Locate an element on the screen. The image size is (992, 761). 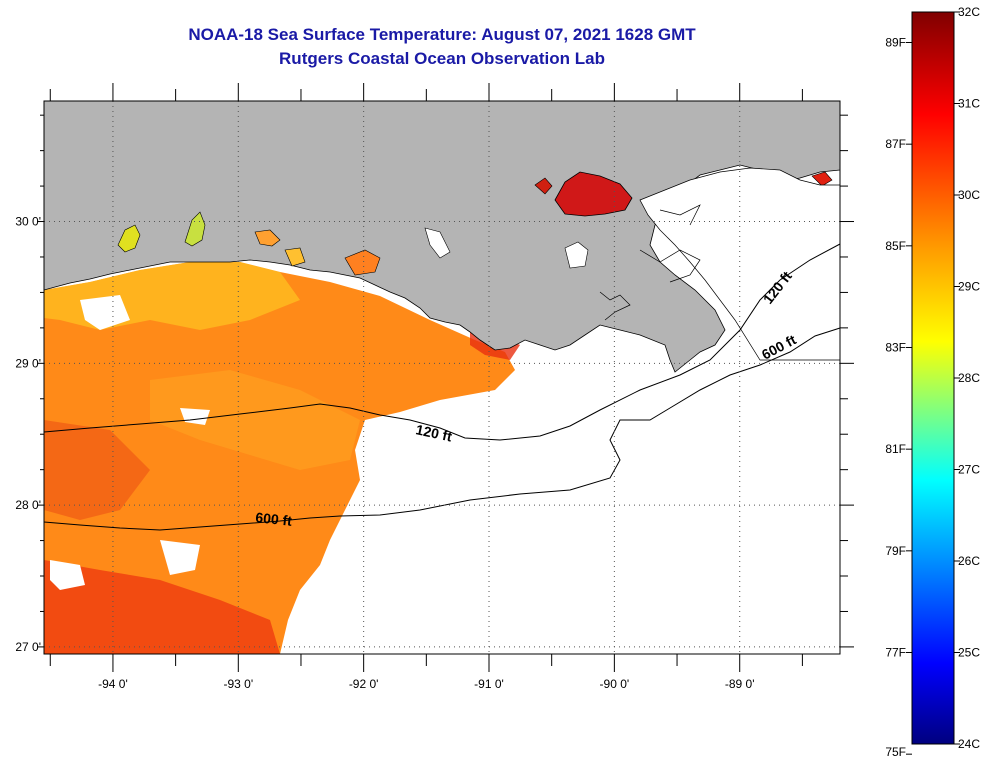
sst-field-hot-west is located at coordinates (97, 470).